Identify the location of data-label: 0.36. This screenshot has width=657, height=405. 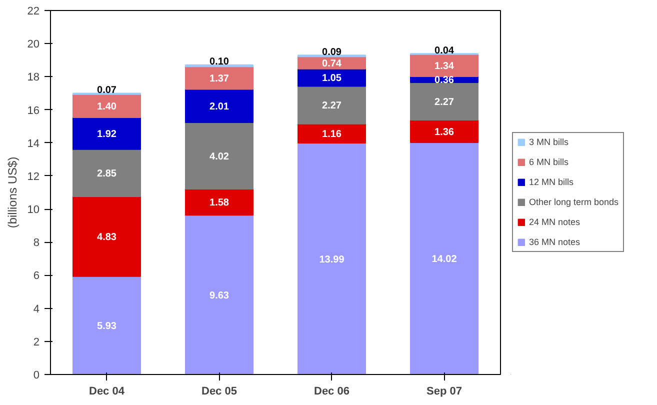
(444, 80).